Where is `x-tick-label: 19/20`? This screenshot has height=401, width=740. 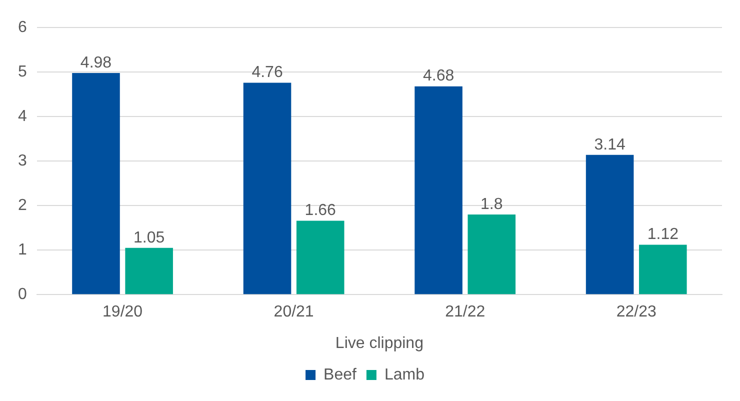 x-tick-label: 19/20 is located at coordinates (122, 312).